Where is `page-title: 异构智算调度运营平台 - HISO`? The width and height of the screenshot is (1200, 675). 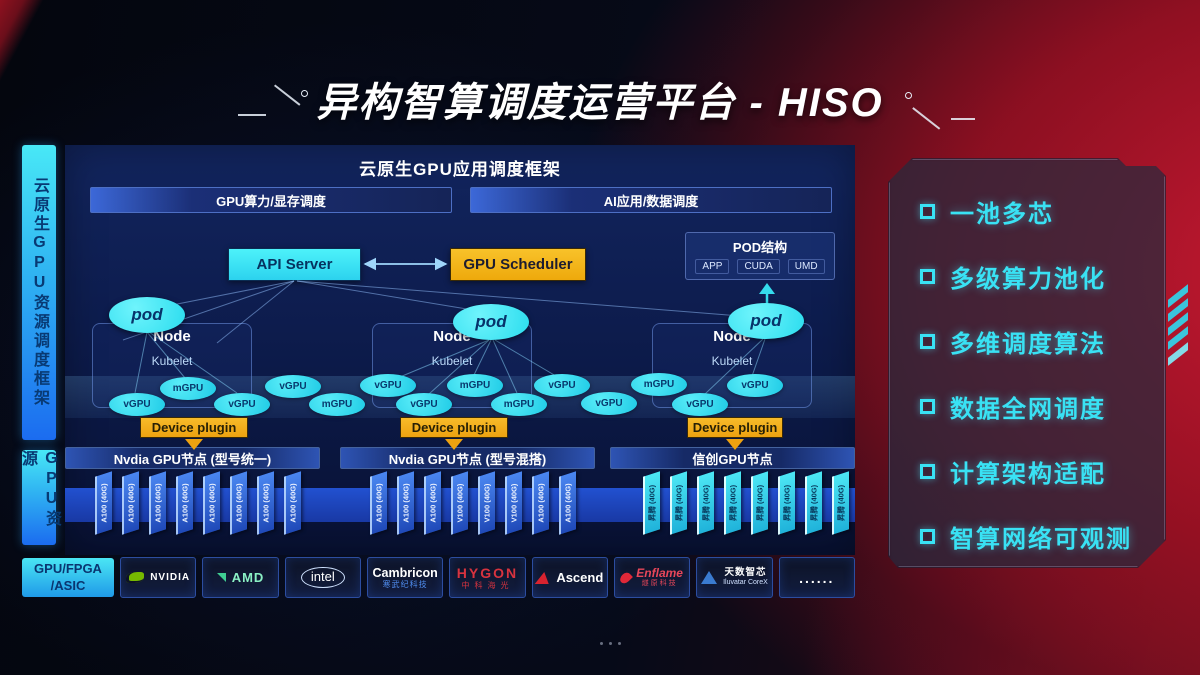
page-title: 异构智算调度运营平台 - HISO is located at coordinates (600, 103).